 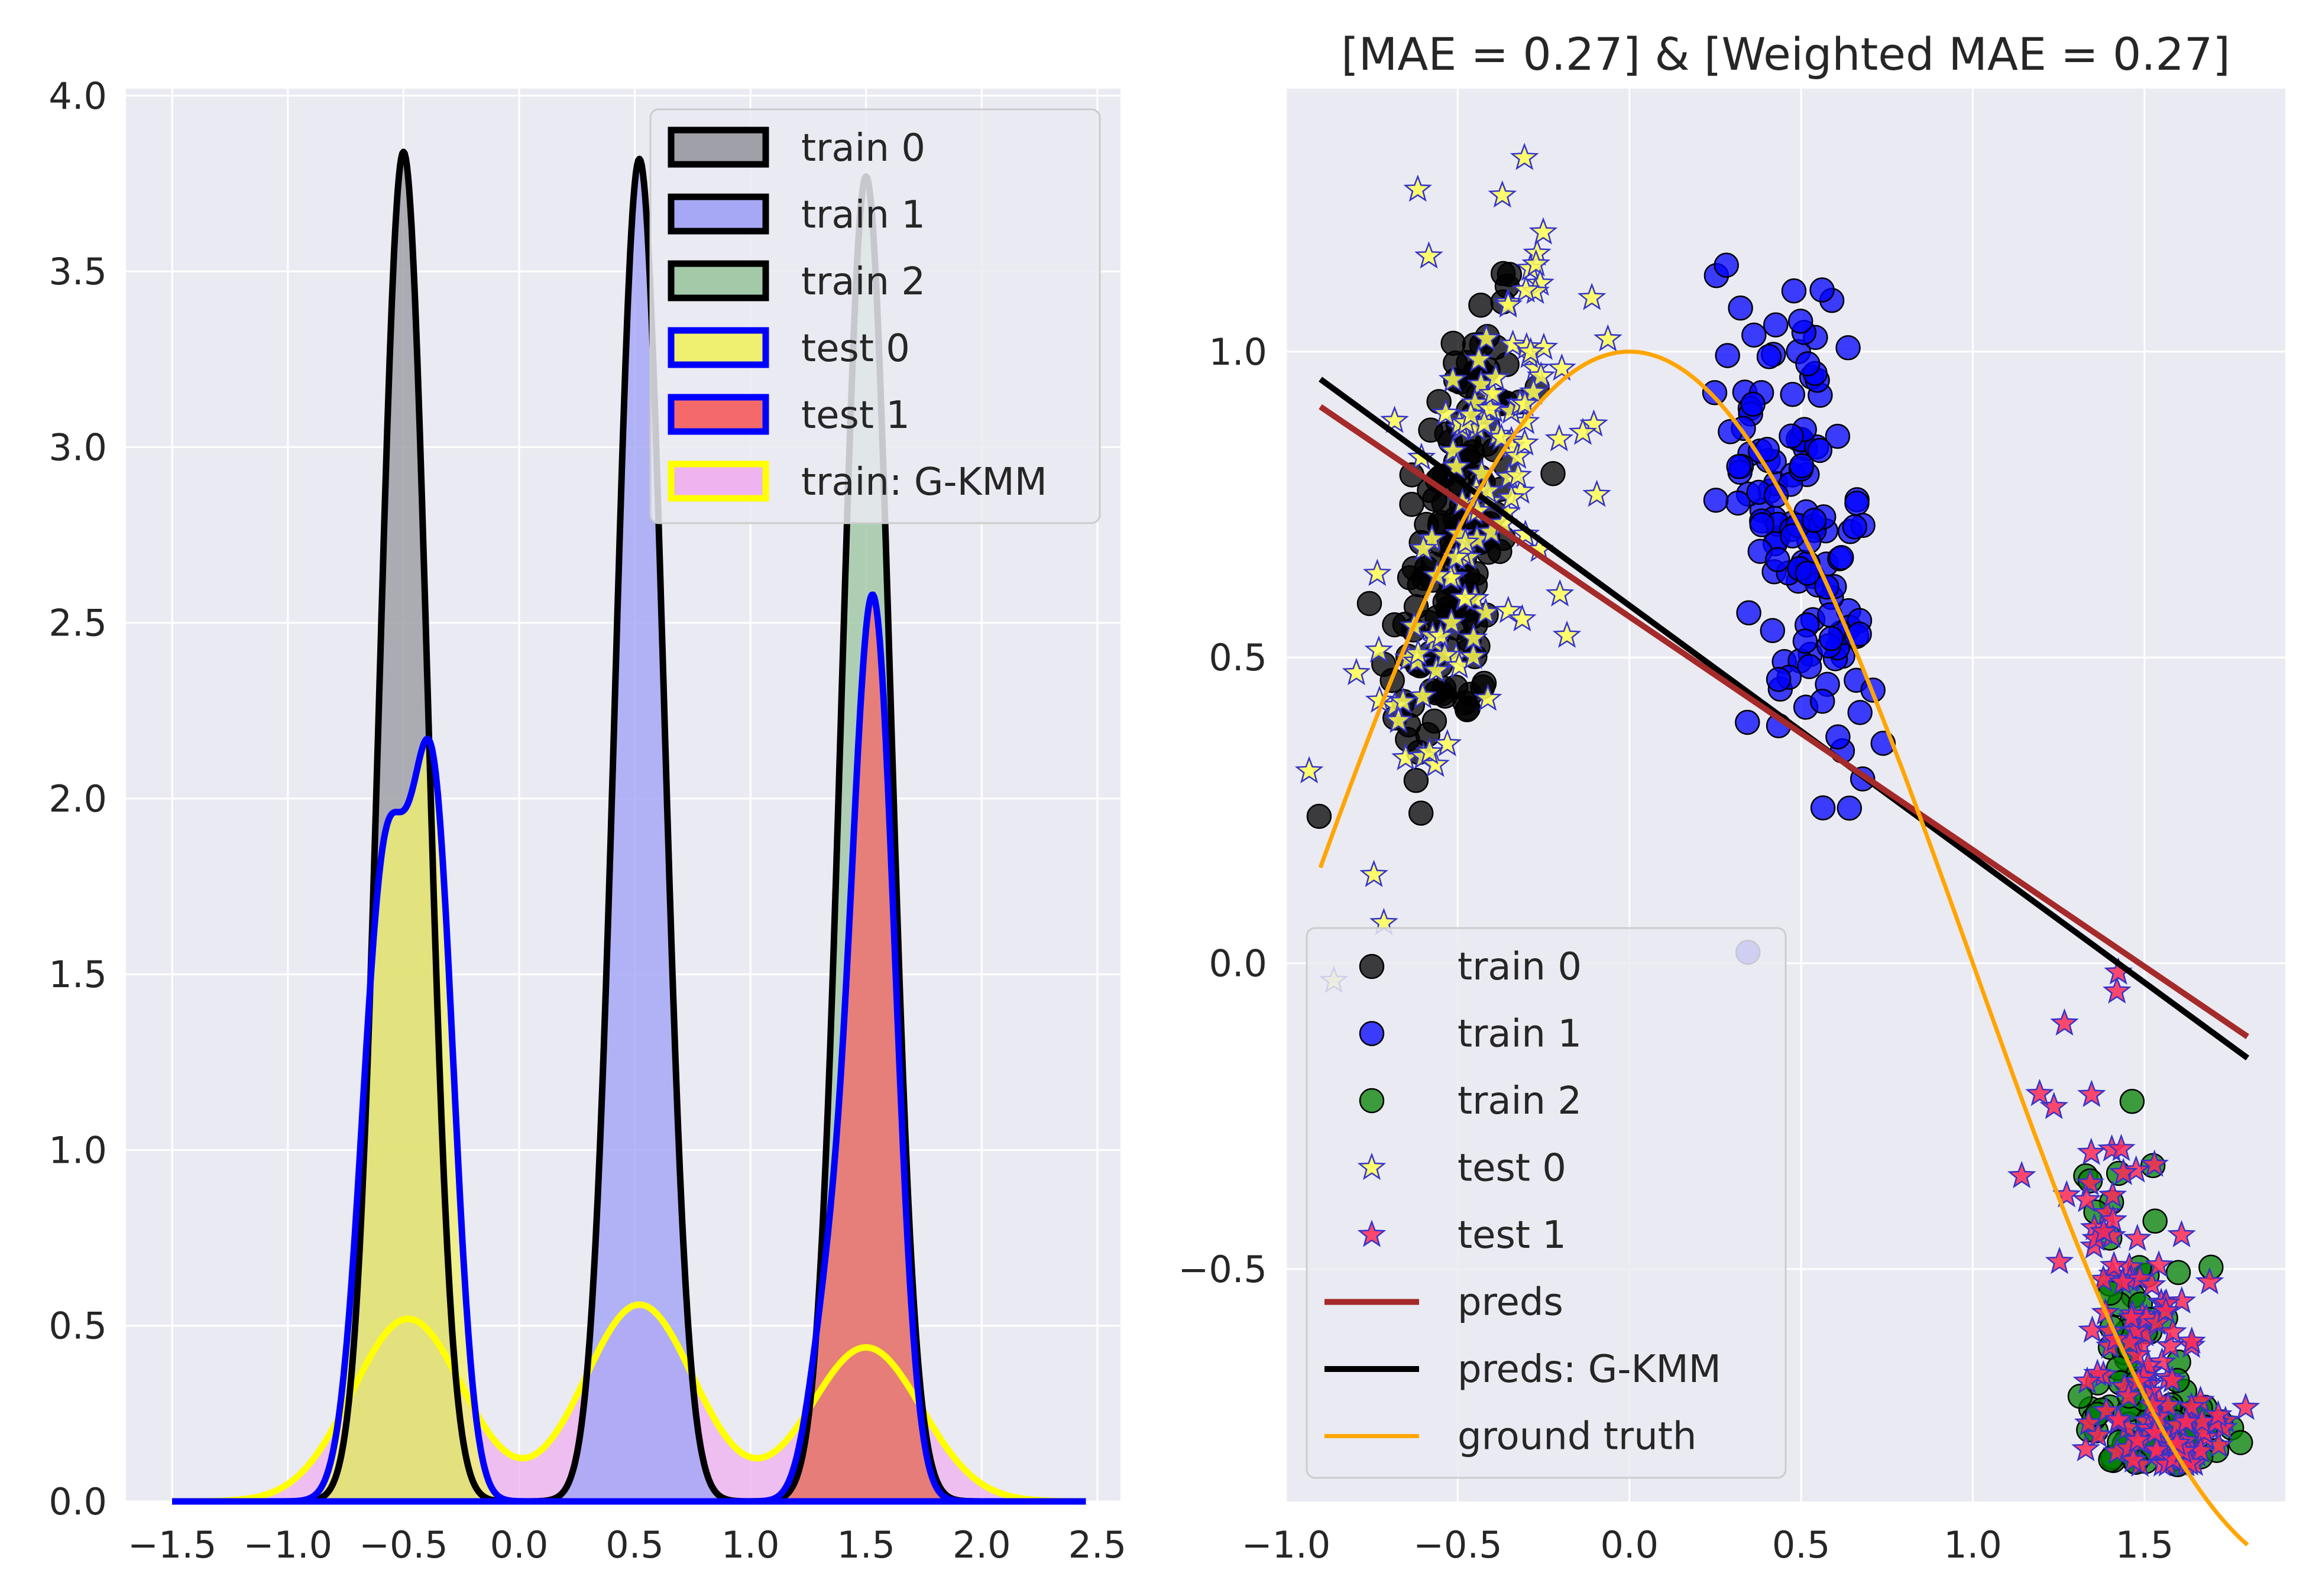 I want to click on left-xtick-label: −0.5, so click(x=403, y=1544).